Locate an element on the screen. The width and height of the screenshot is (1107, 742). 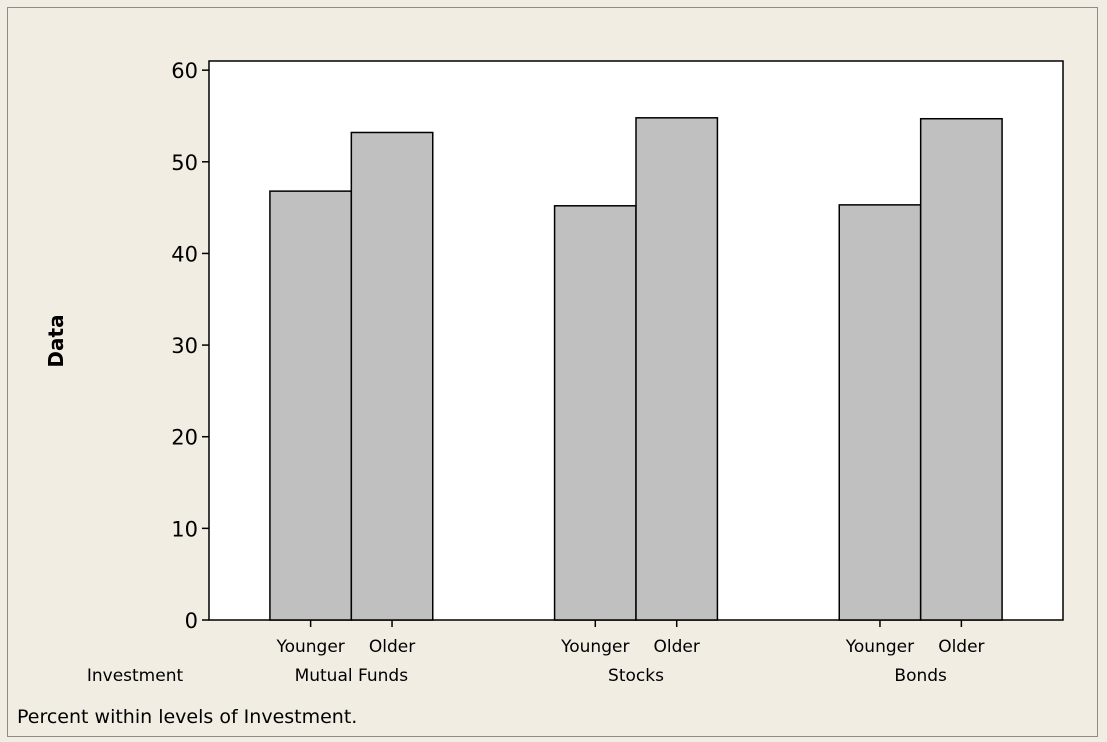
x-group-label: Stocks is located at coordinates (636, 676).